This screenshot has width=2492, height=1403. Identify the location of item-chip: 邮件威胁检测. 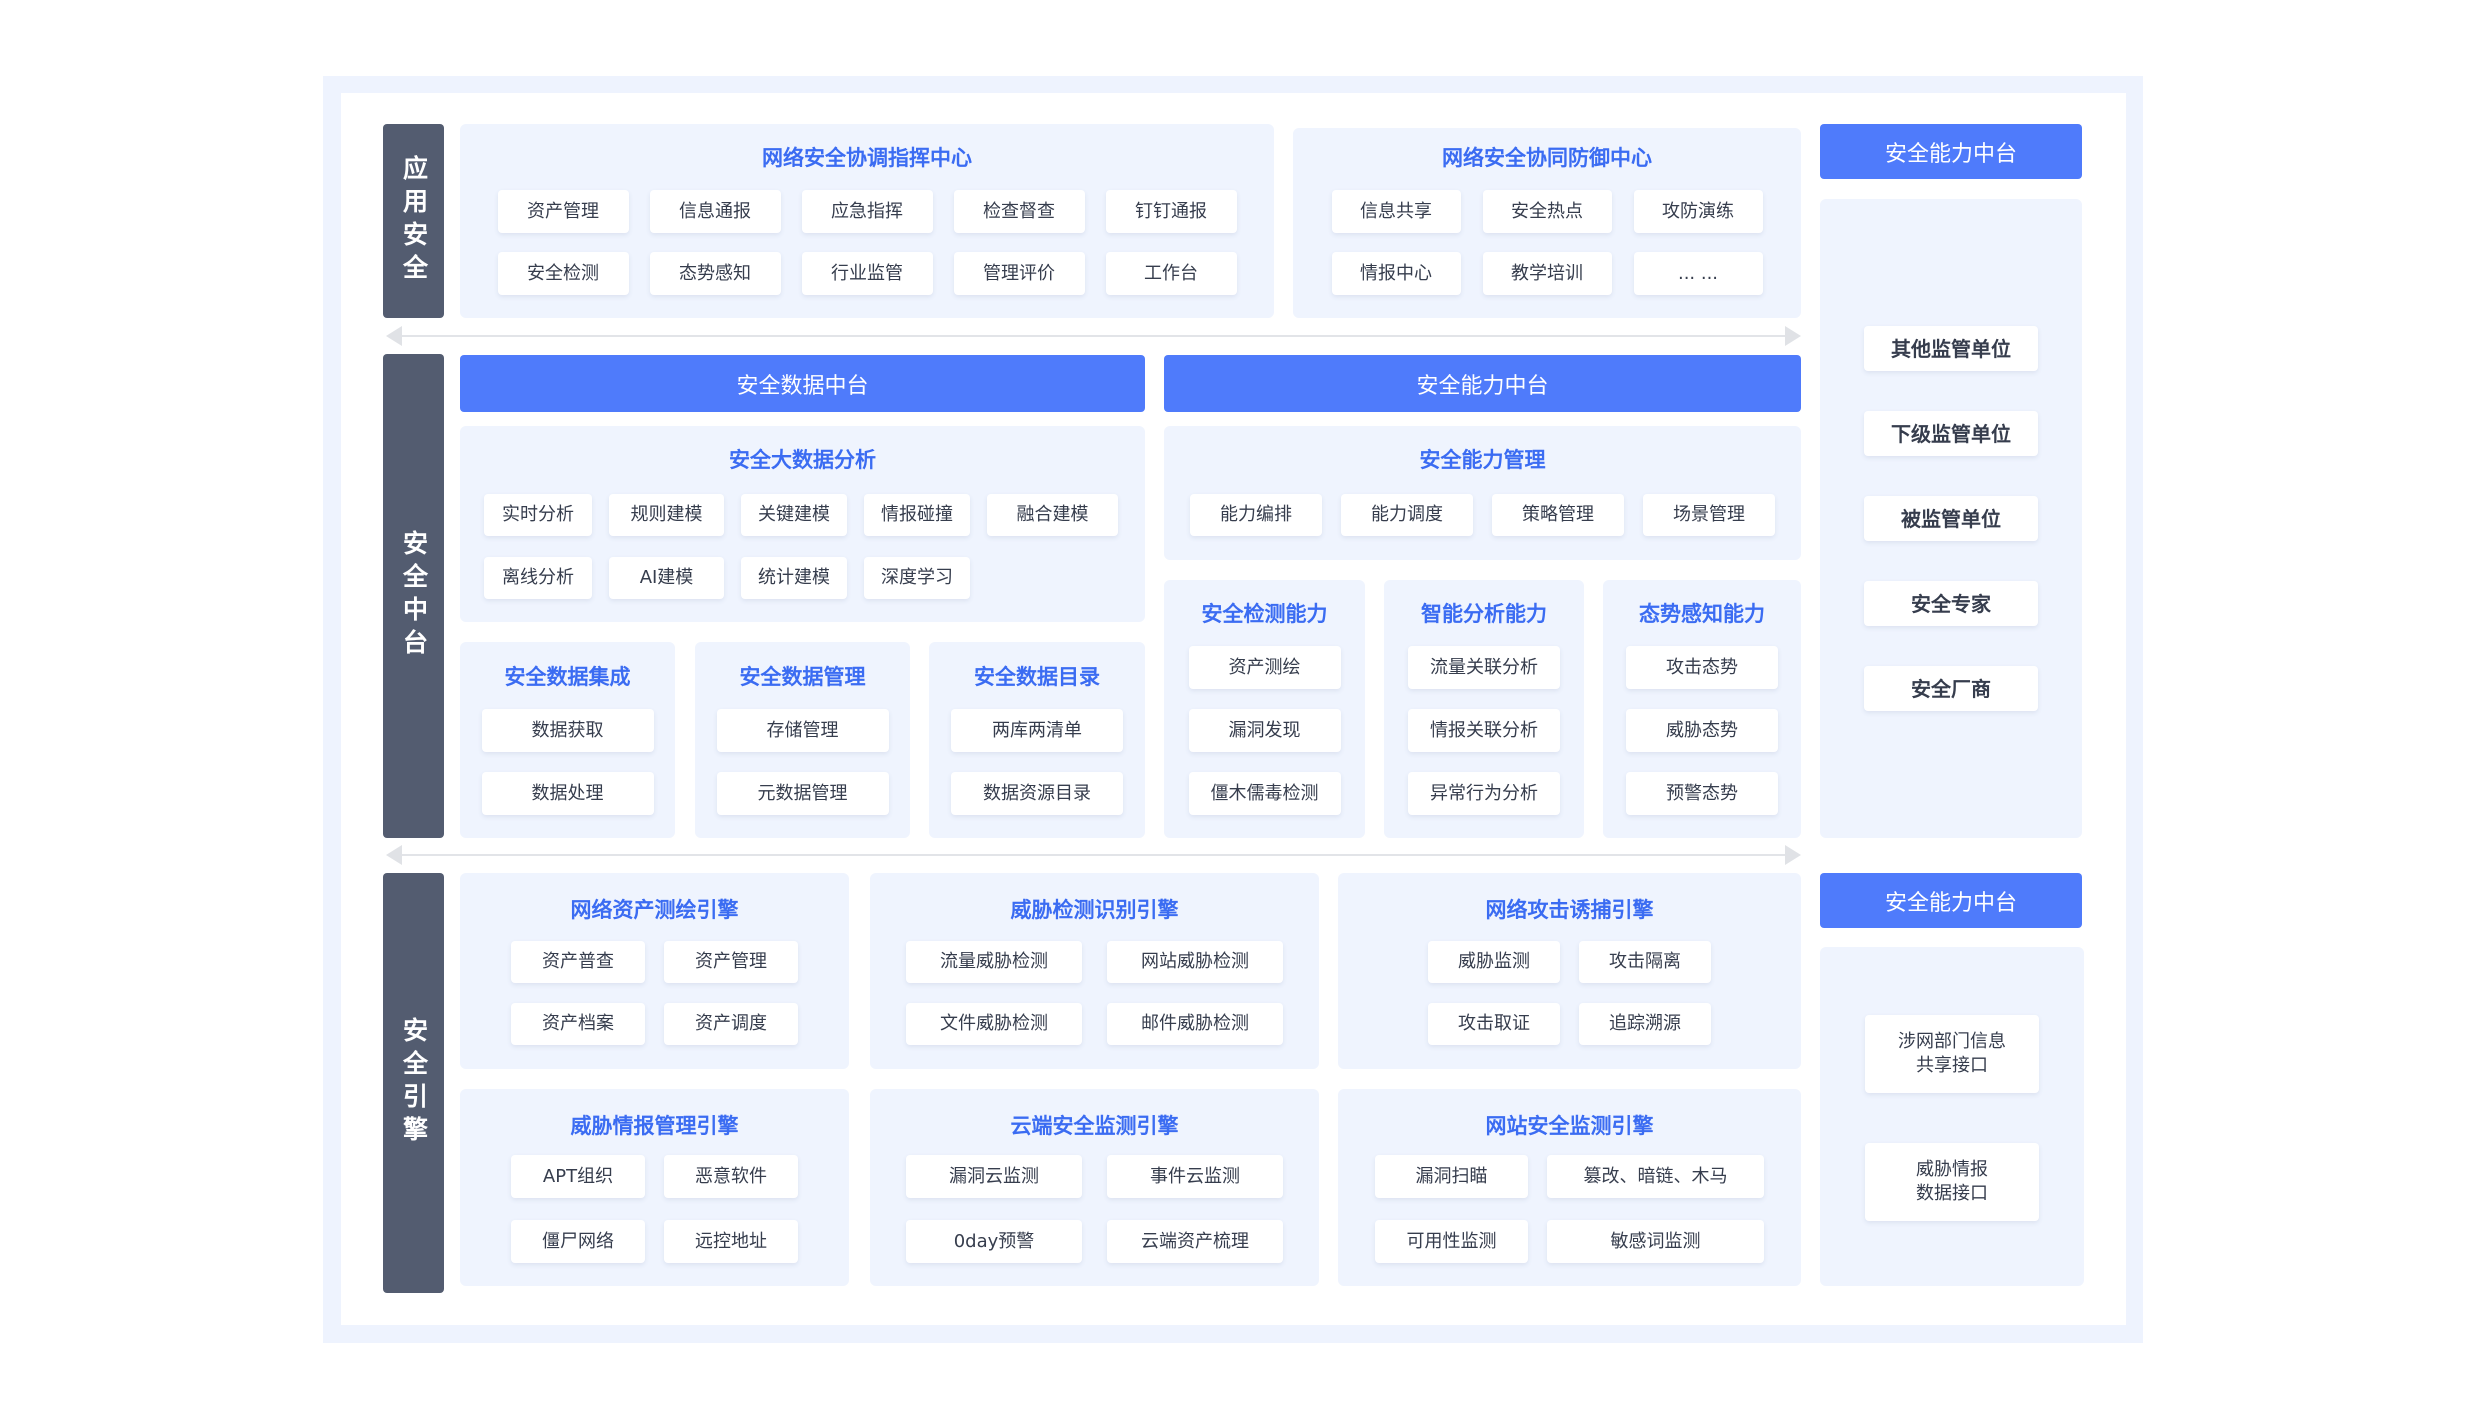
(1195, 1024).